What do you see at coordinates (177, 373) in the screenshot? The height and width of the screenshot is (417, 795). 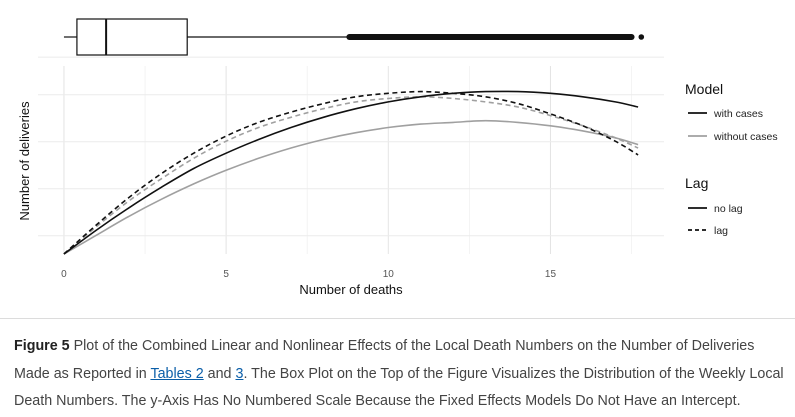 I see `tables-2-link: Tables 2` at bounding box center [177, 373].